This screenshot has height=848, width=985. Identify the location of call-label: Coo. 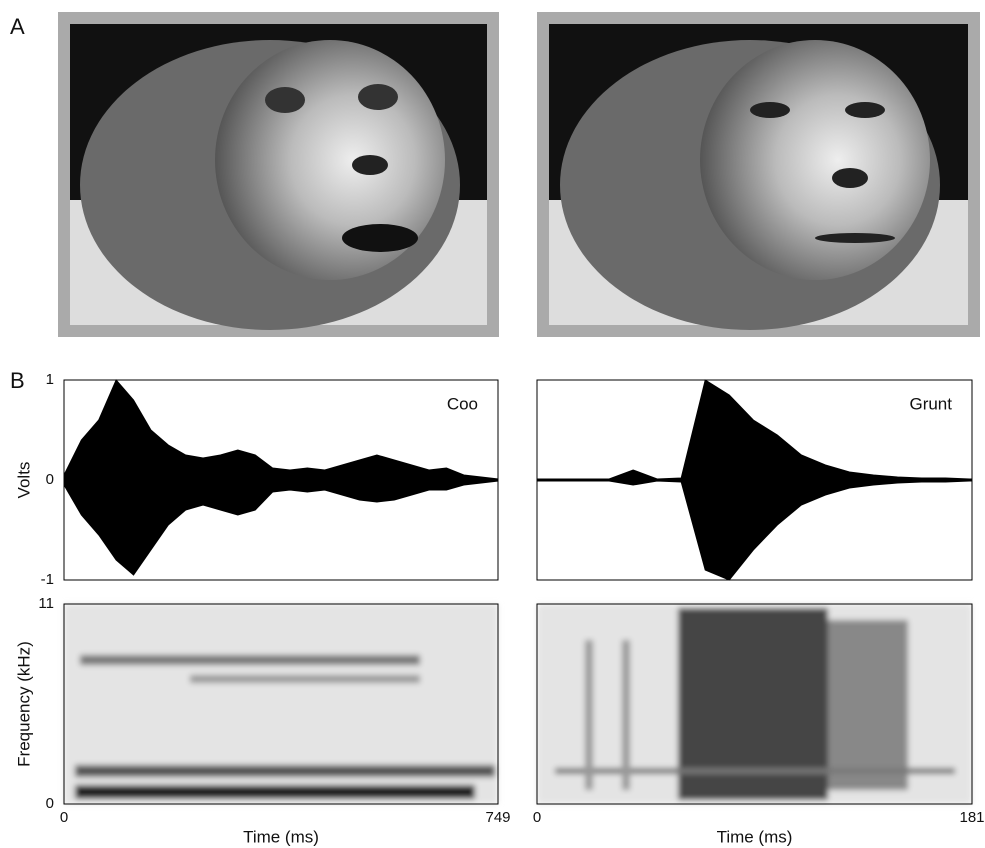
(462, 403).